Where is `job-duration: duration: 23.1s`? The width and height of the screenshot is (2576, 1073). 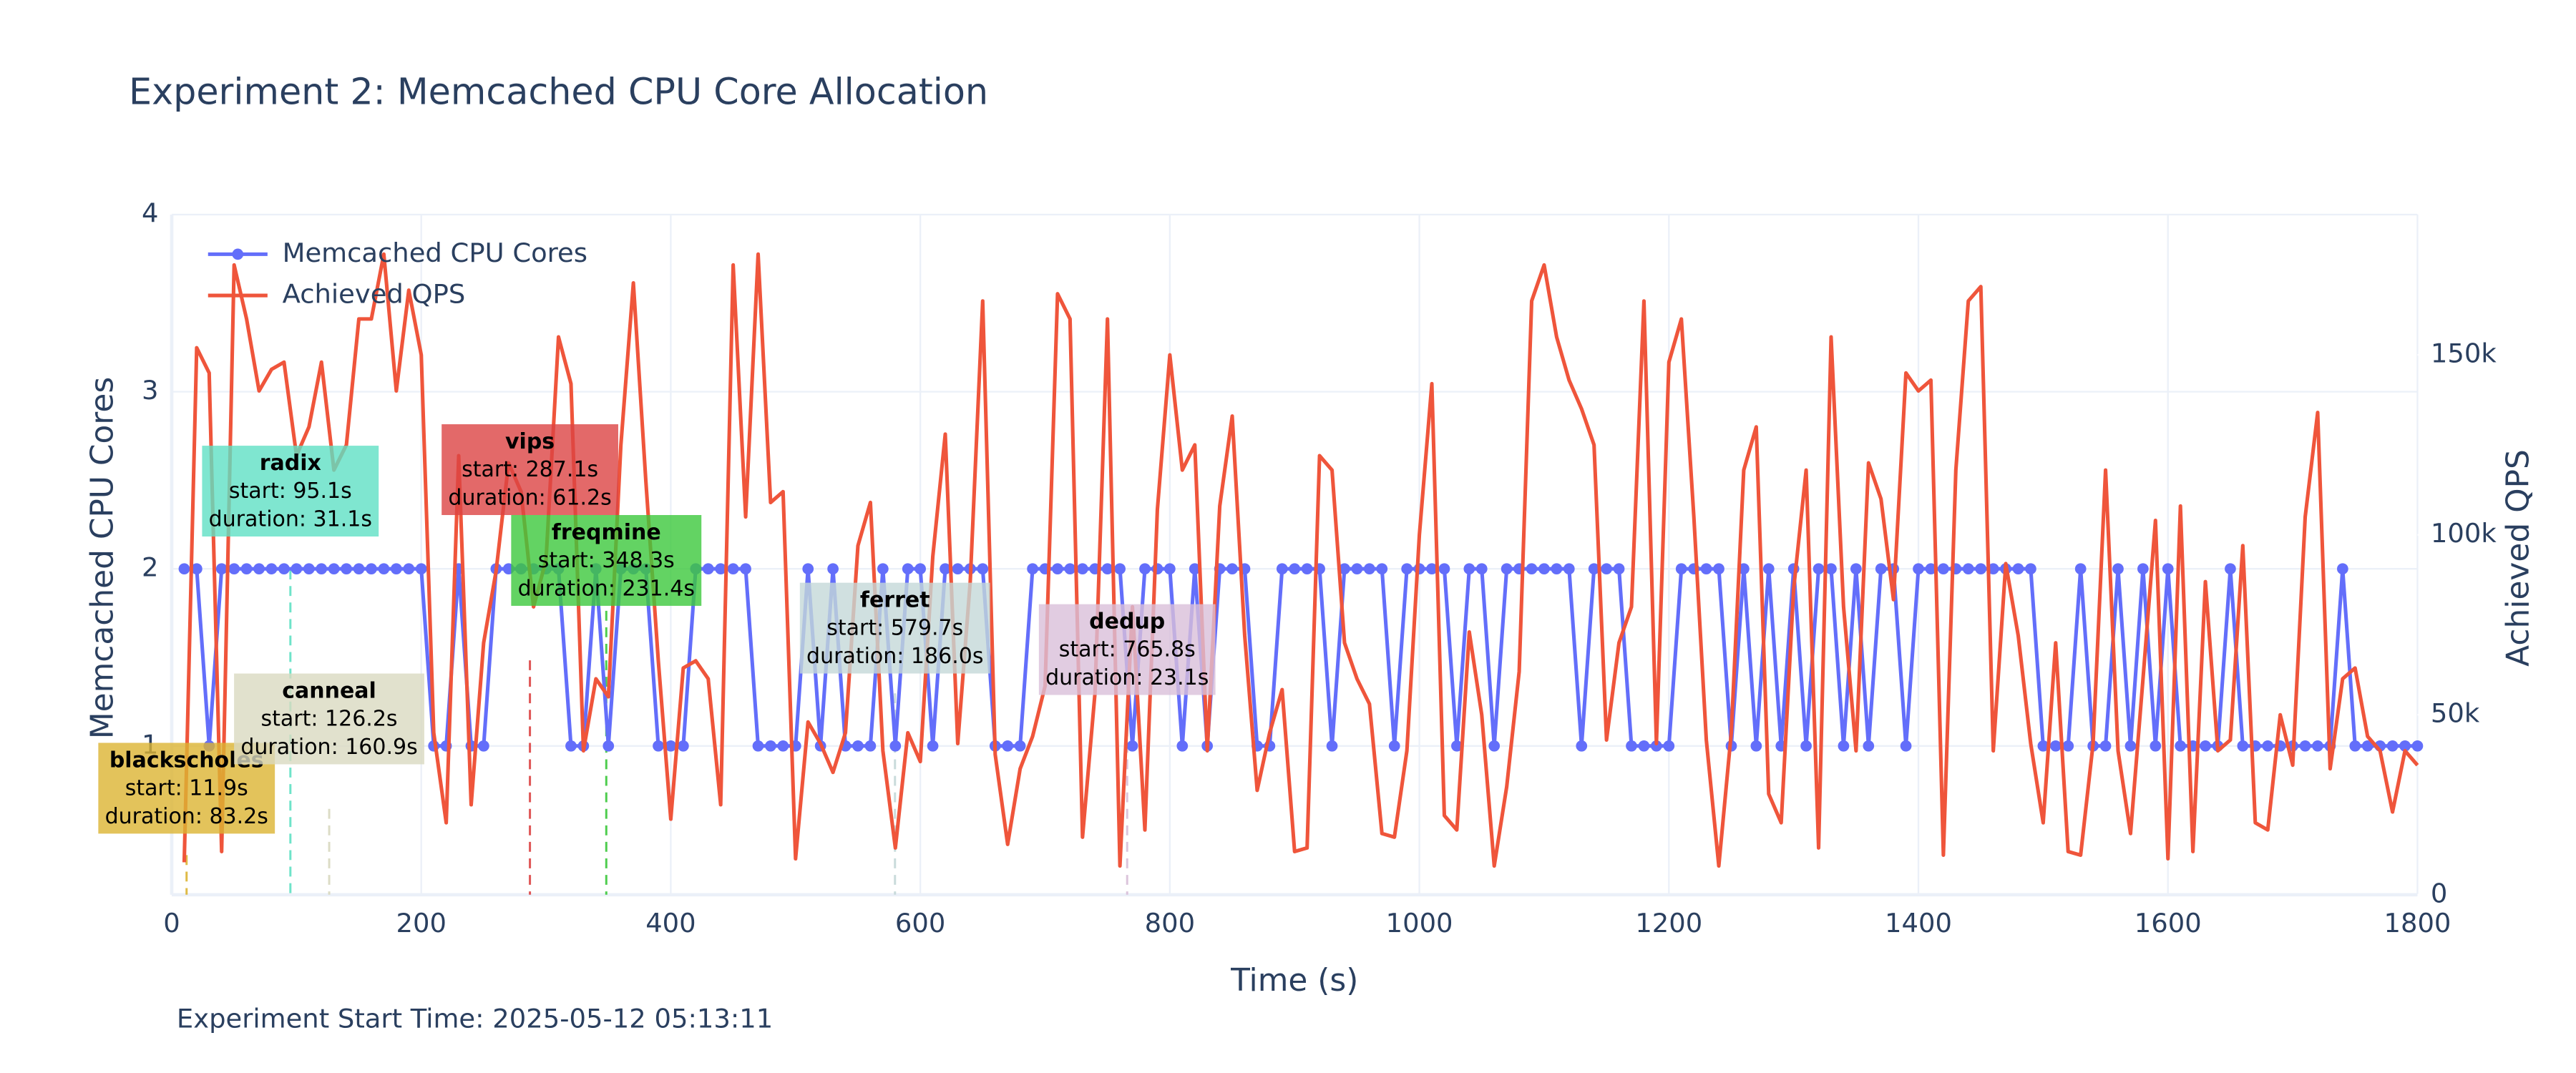
job-duration: duration: 23.1s is located at coordinates (1127, 677).